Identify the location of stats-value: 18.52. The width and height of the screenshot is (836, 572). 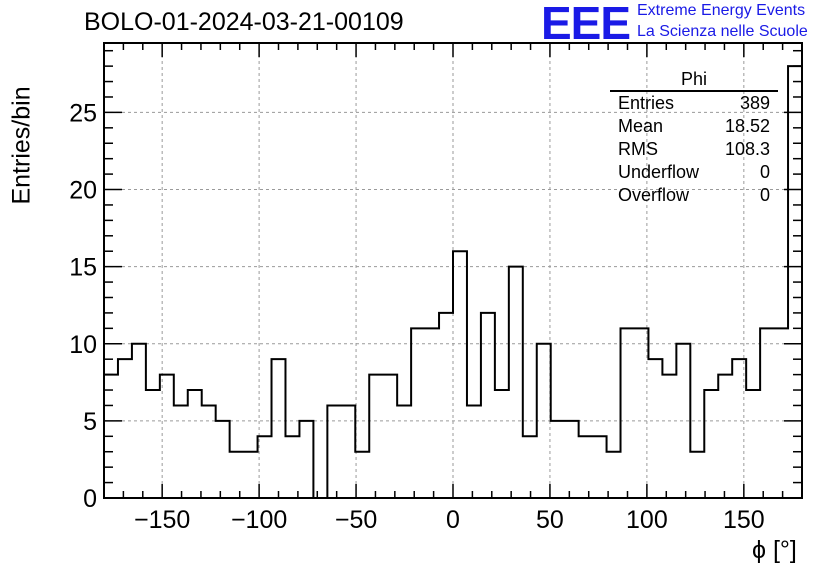
(747, 126).